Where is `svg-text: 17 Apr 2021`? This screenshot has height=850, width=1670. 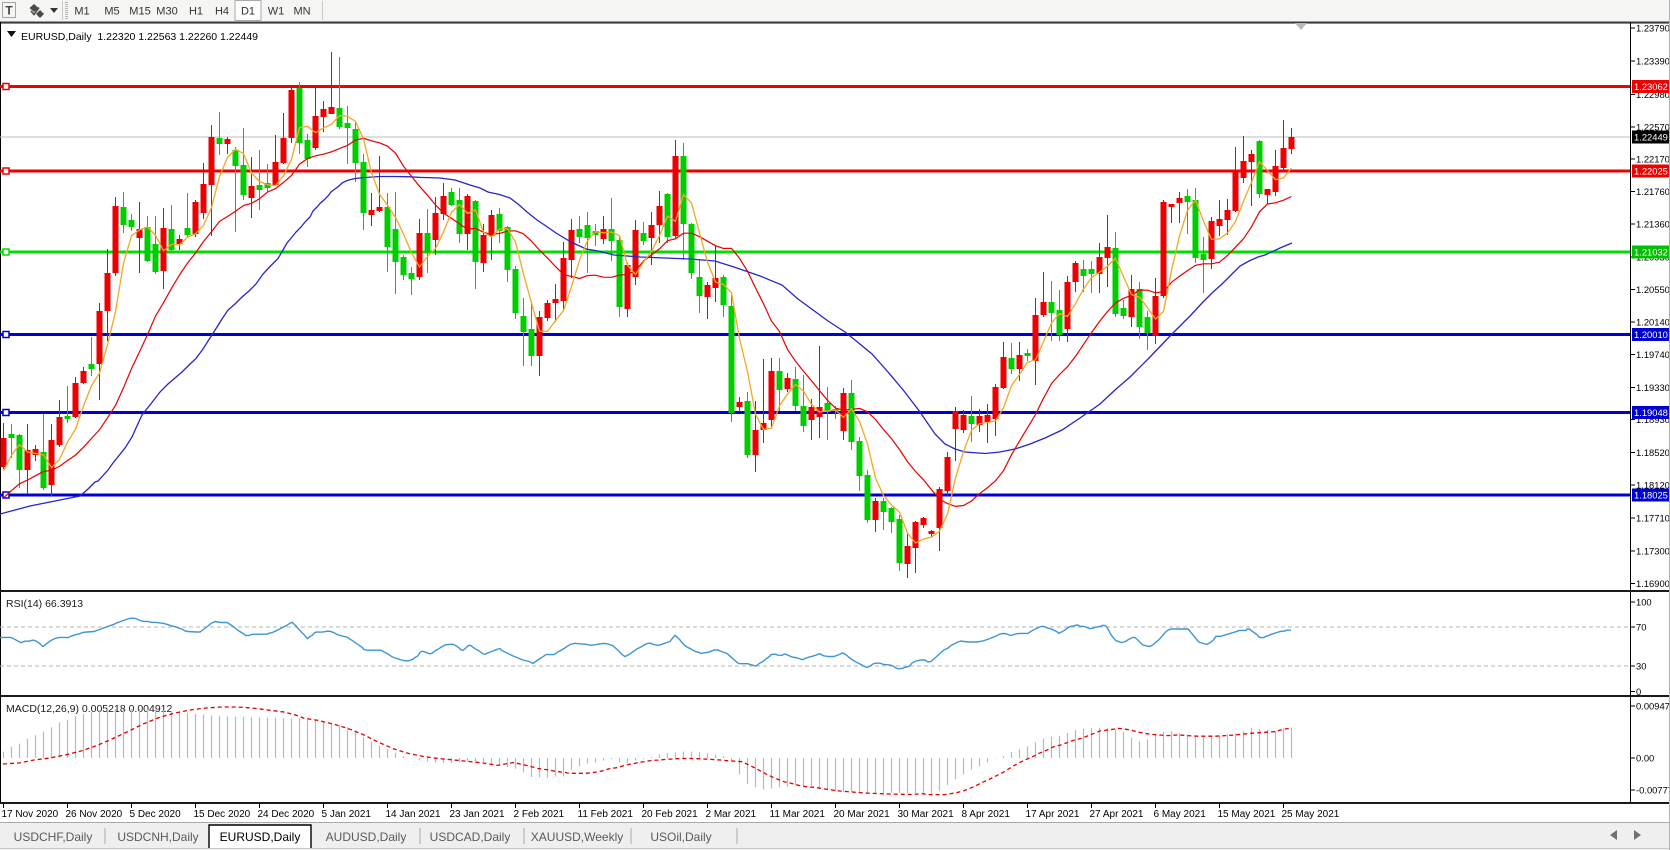
svg-text: 17 Apr 2021 is located at coordinates (1053, 814).